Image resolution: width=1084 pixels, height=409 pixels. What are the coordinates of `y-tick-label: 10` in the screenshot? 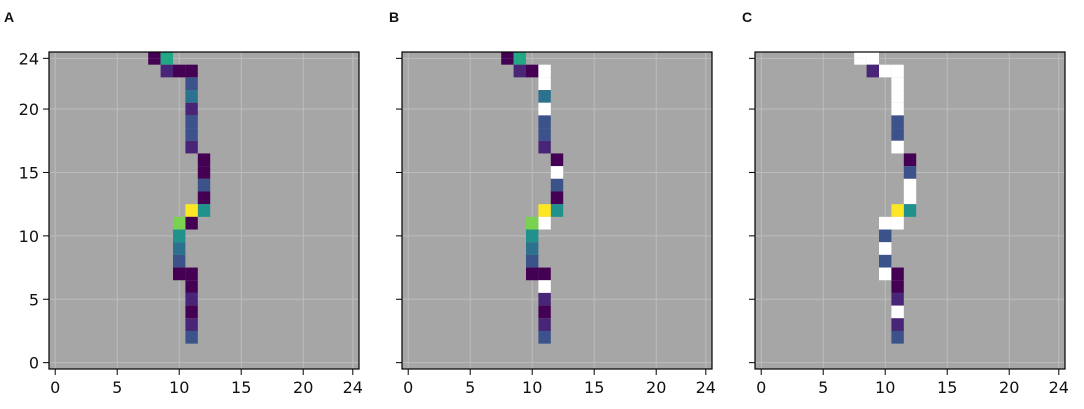 It's located at (29, 236).